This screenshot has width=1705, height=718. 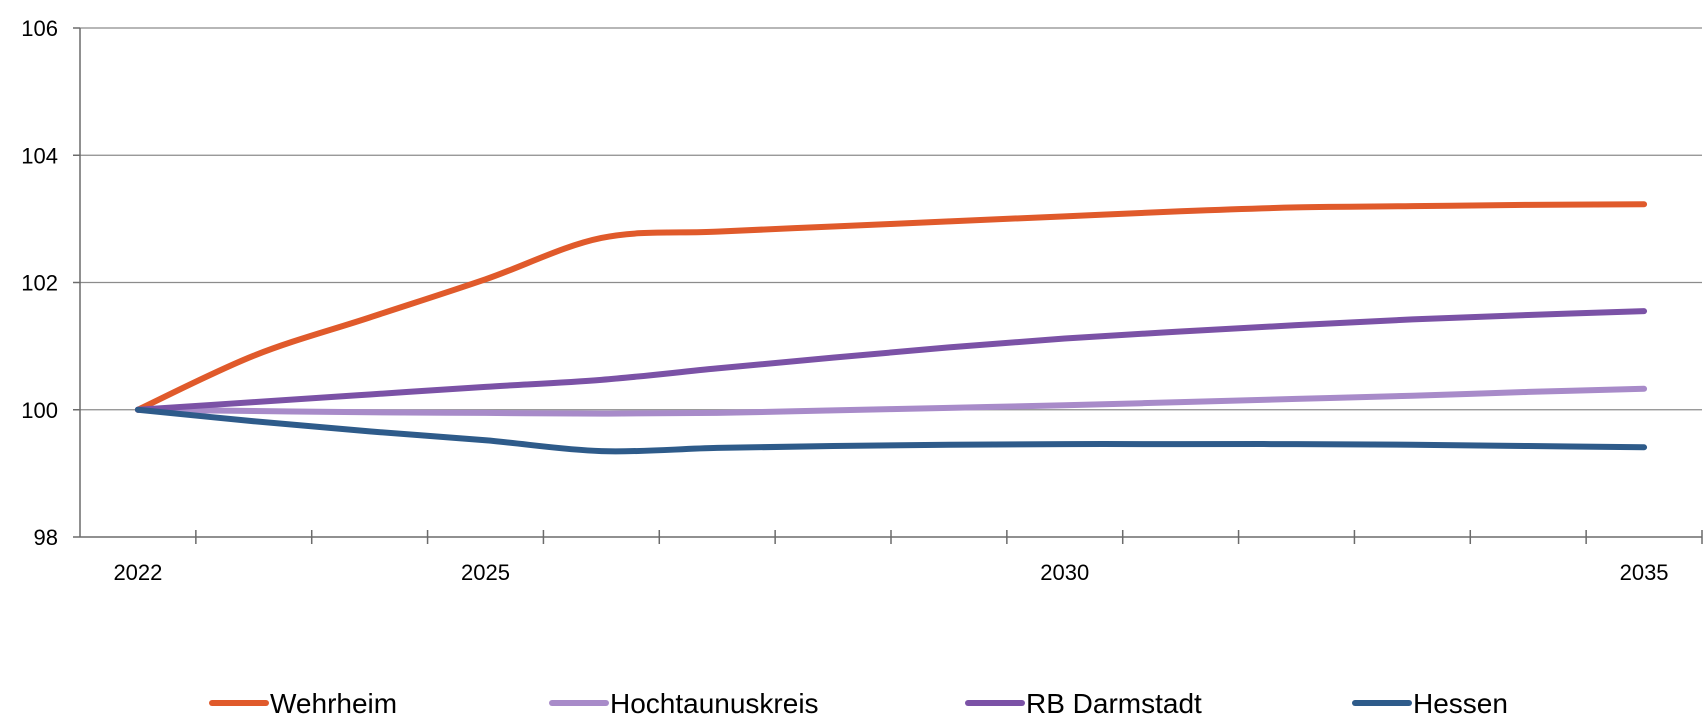 I want to click on series-line-rb-darmstadt, so click(x=891, y=360).